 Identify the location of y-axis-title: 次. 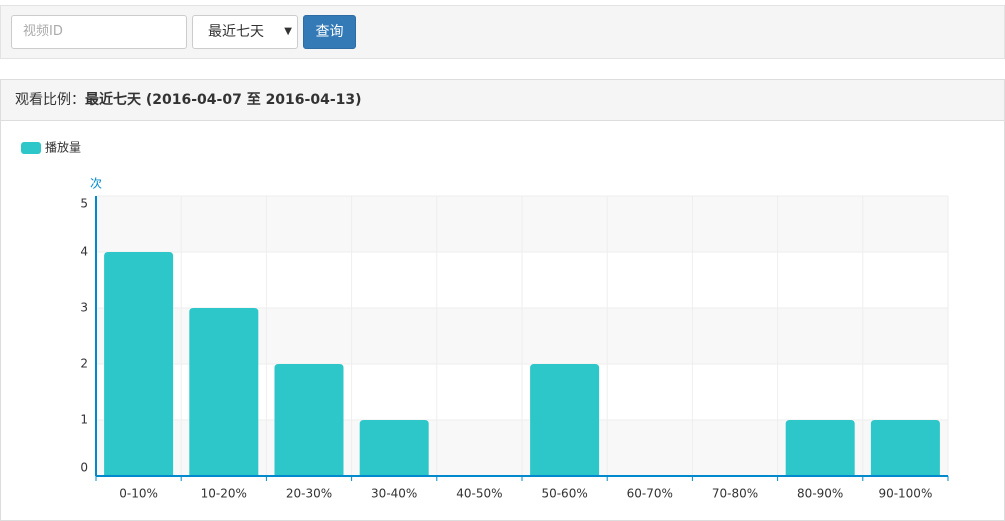
(96, 184).